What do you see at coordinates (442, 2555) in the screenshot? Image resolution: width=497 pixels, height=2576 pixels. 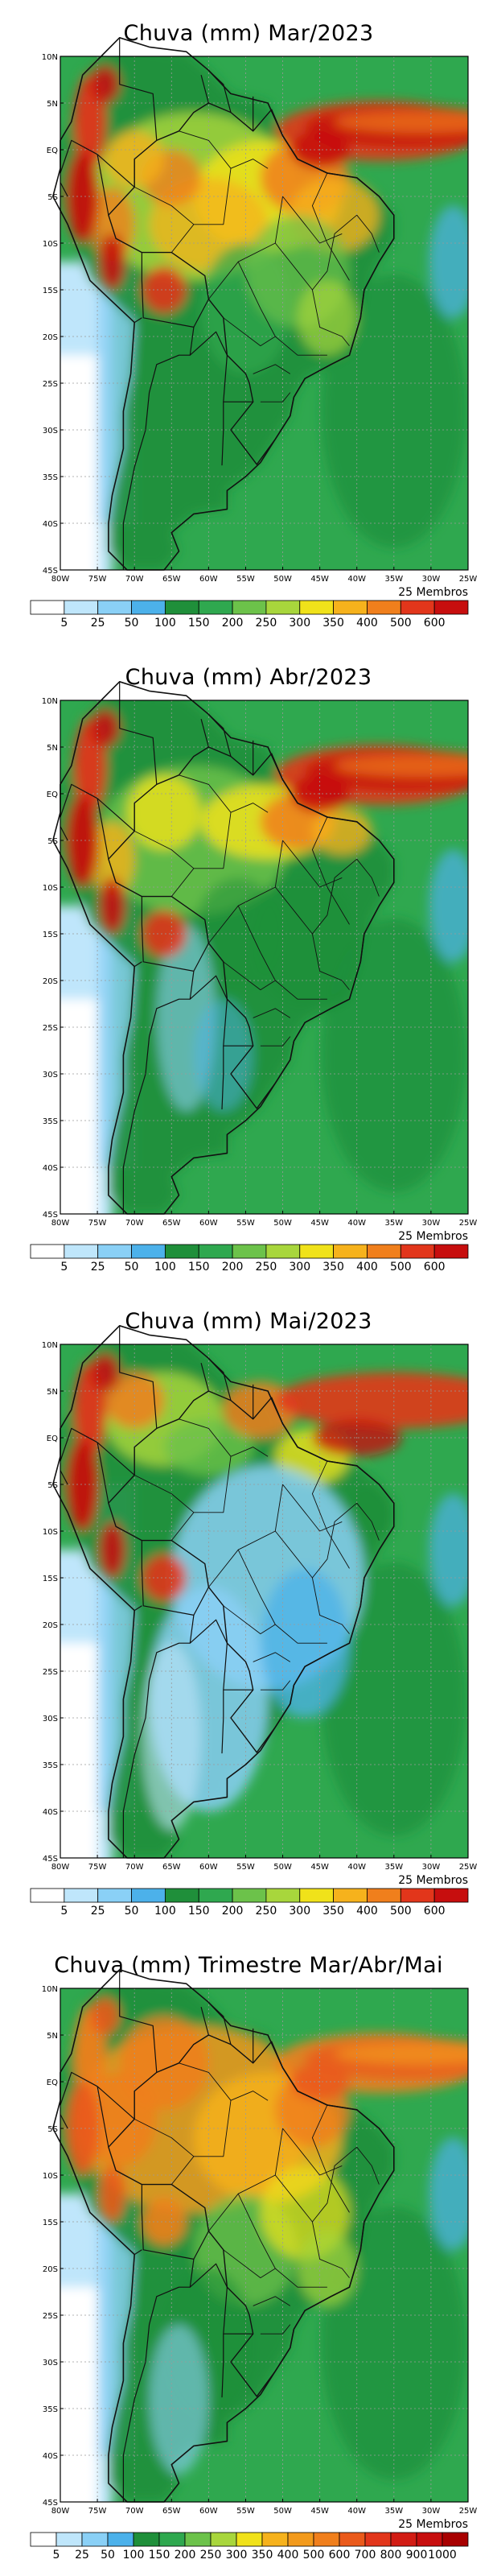 I see `colorbar-label: 1000` at bounding box center [442, 2555].